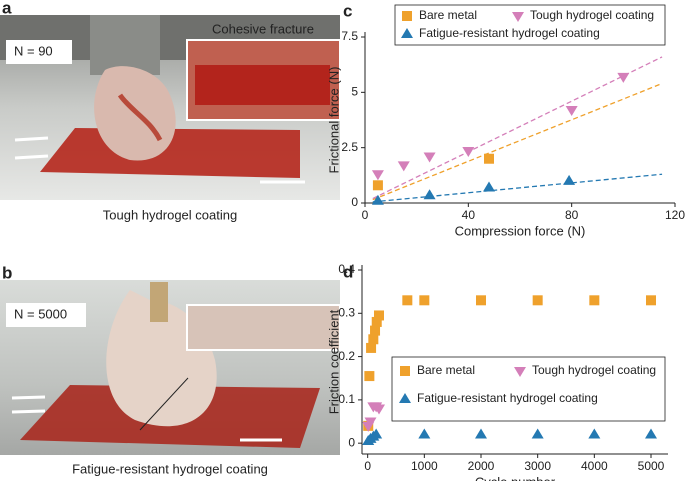 The height and width of the screenshot is (481, 685). Describe the element at coordinates (469, 215) in the screenshot. I see `x-tick-label: 40` at that location.